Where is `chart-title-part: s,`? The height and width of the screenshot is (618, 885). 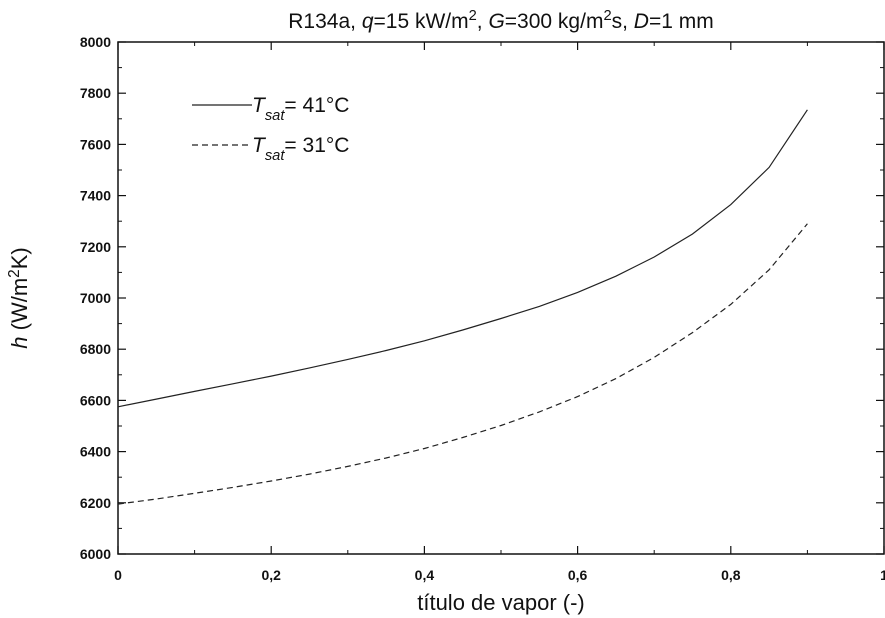
chart-title-part: s, is located at coordinates (623, 21).